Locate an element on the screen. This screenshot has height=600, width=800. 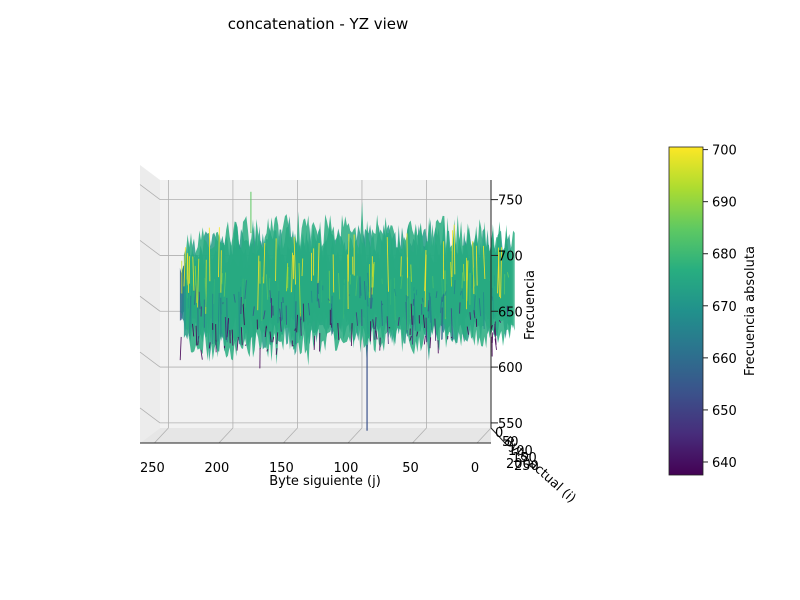
z-tick-label: 550 is located at coordinates (510, 424).